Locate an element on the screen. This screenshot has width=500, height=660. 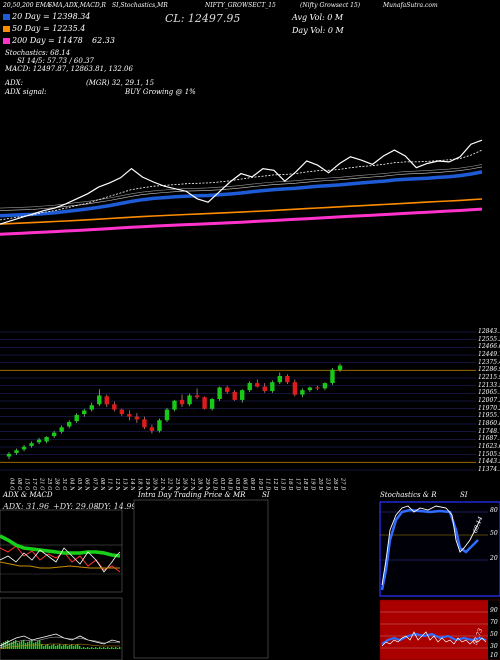
adx-signal-line is located at coordinates (60, 565).